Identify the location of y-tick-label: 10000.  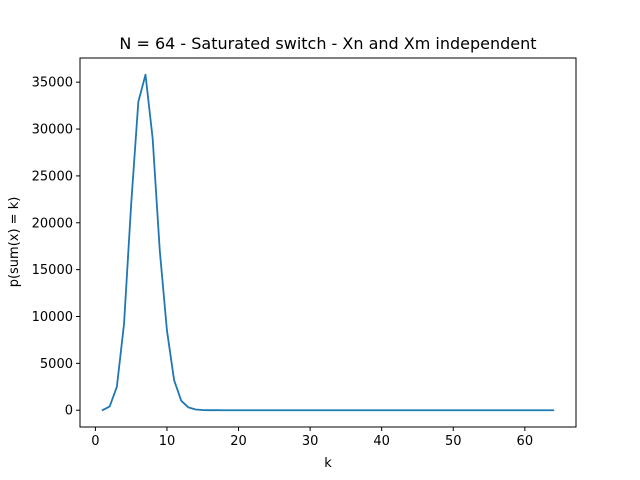
(52, 317).